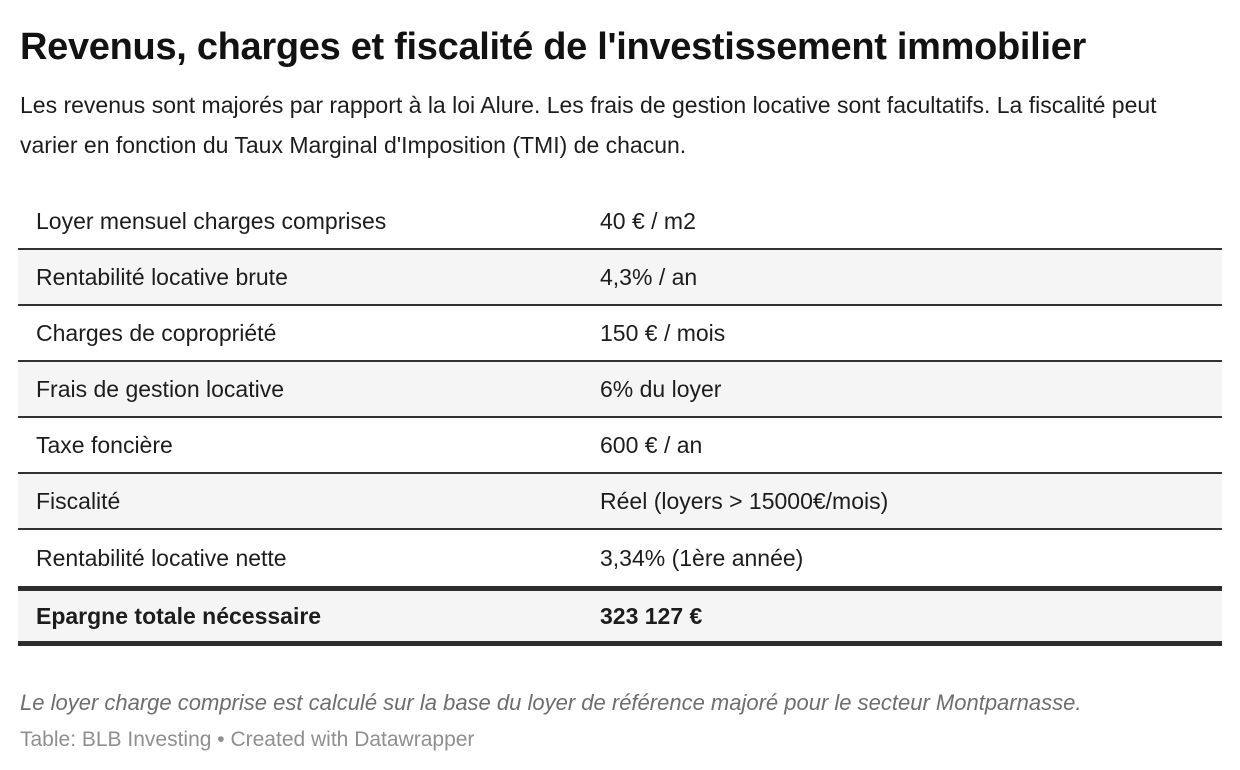 Image resolution: width=1240 pixels, height=770 pixels. Describe the element at coordinates (651, 615) in the screenshot. I see `row-value: 323 127 €` at that location.